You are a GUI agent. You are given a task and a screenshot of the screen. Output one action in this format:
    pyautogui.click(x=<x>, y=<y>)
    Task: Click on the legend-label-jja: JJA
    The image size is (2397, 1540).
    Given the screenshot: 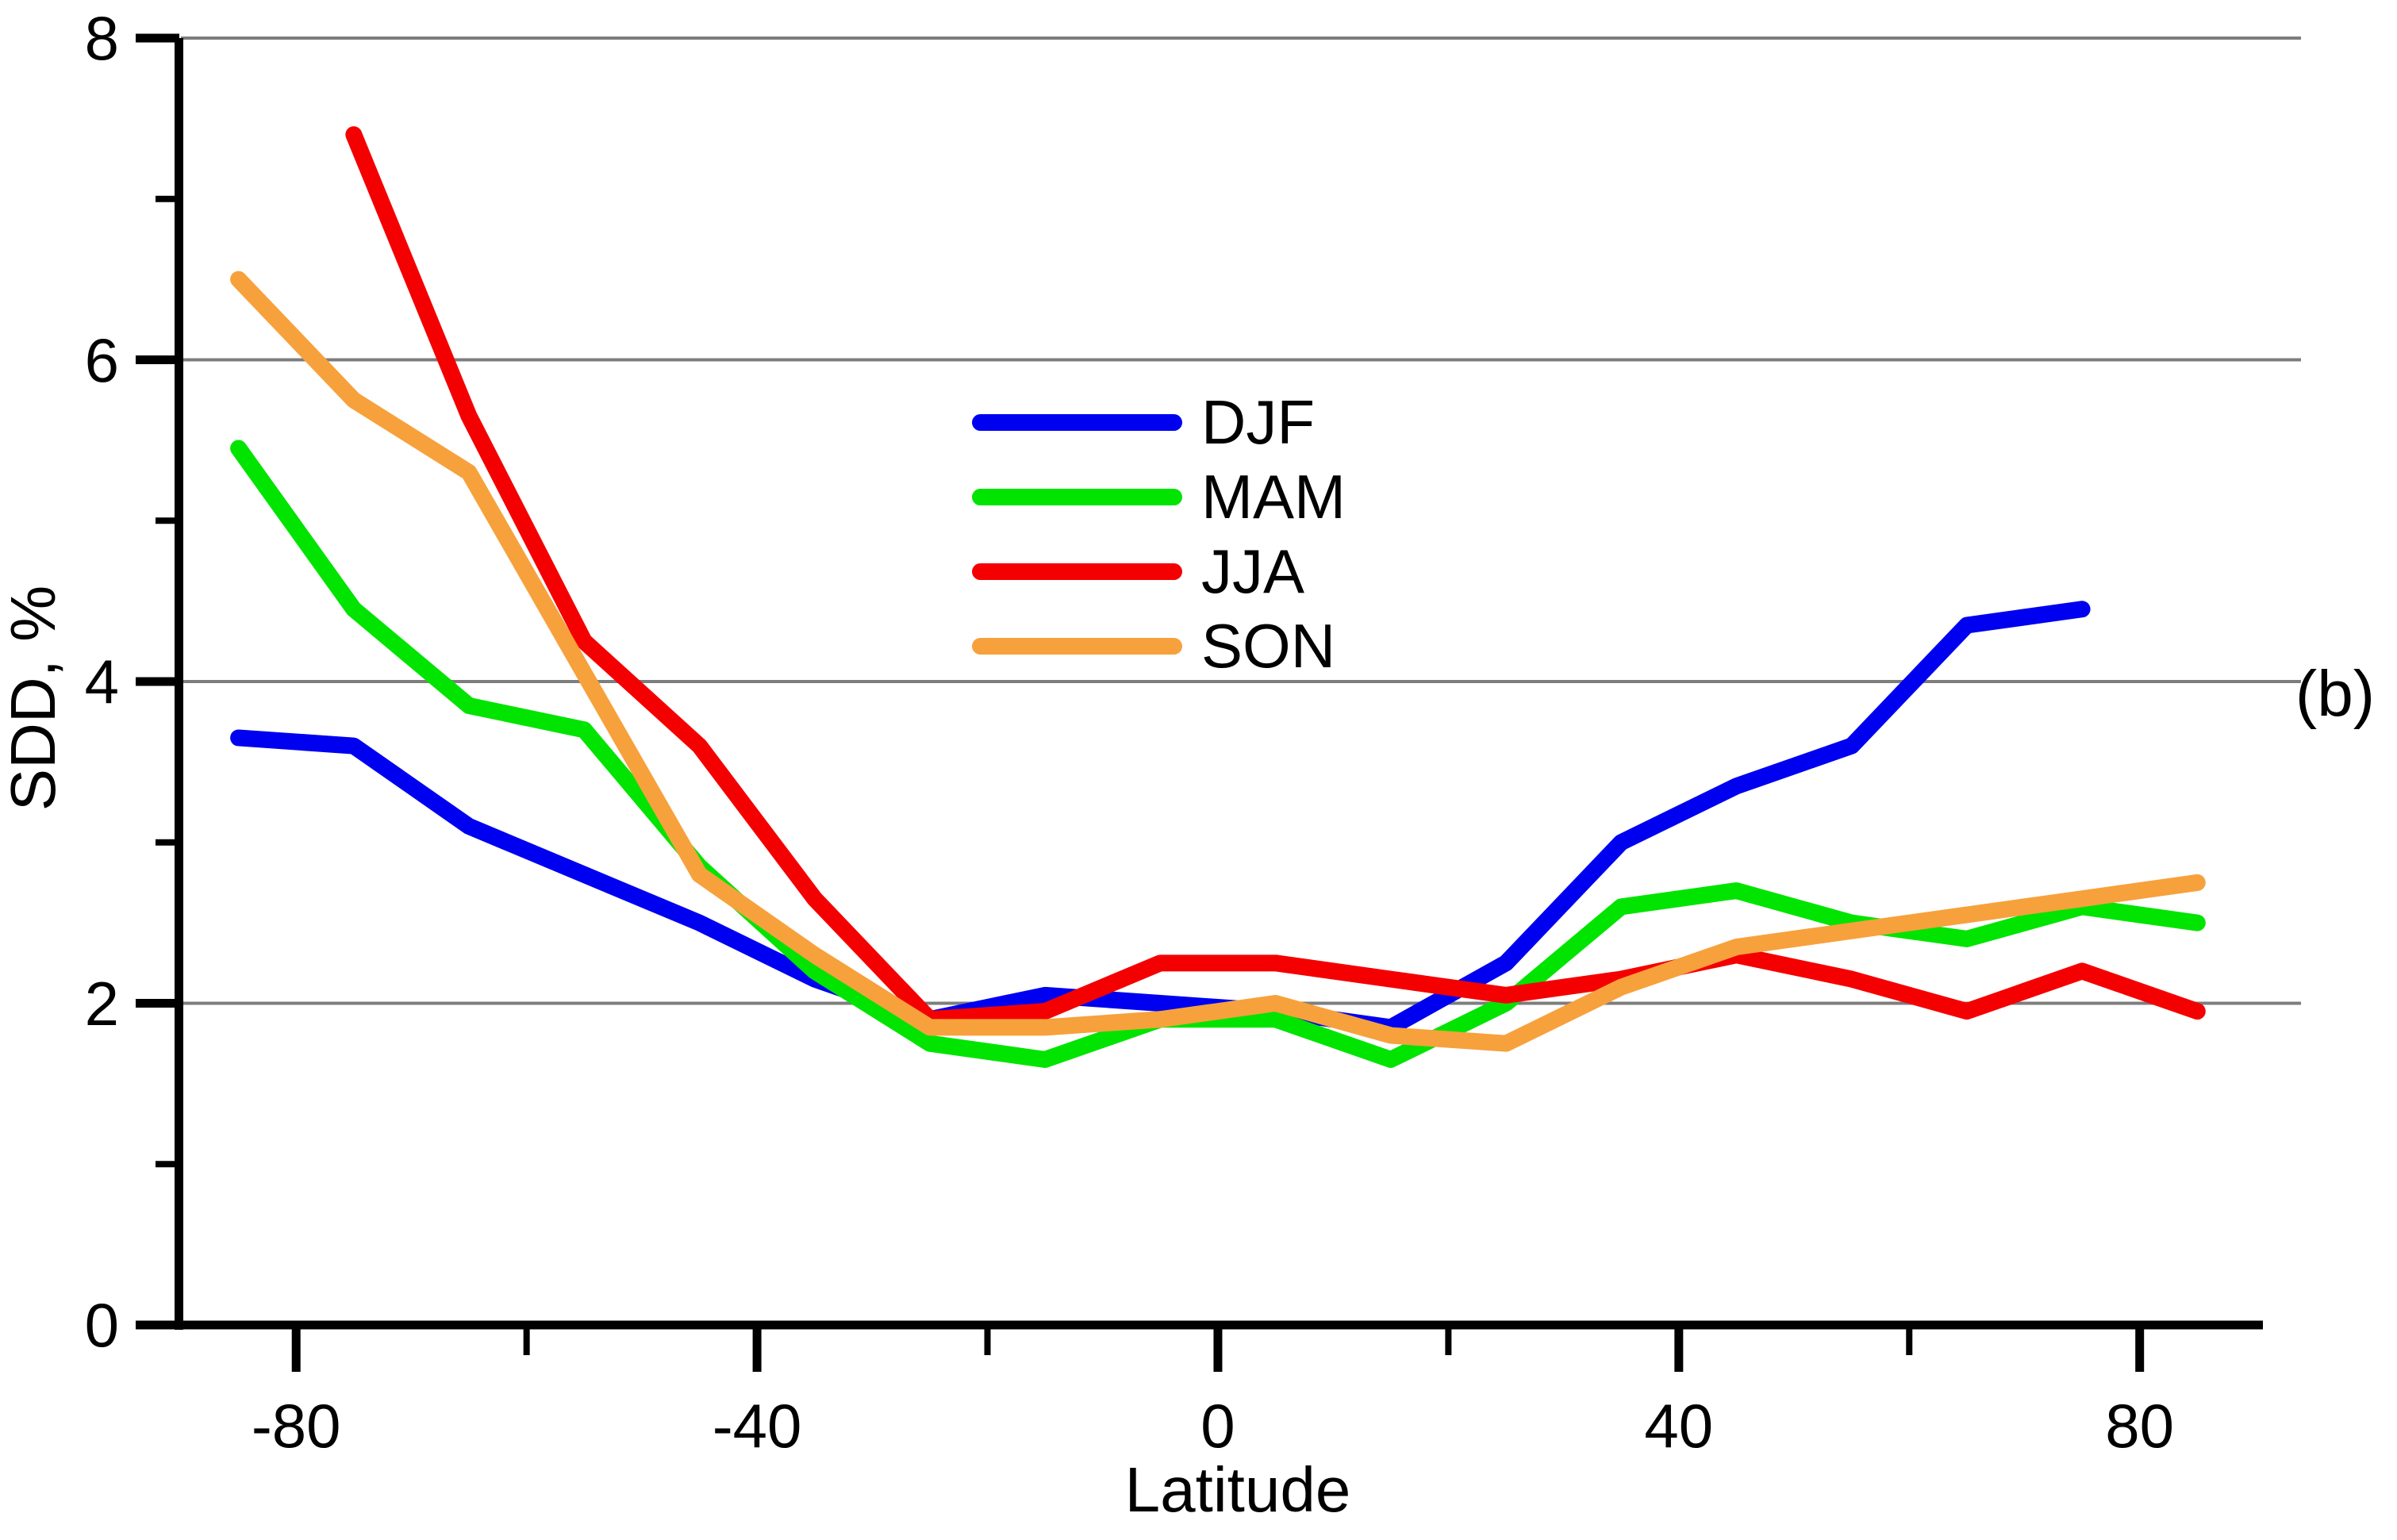 What is the action you would take?
    pyautogui.click(x=1253, y=571)
    